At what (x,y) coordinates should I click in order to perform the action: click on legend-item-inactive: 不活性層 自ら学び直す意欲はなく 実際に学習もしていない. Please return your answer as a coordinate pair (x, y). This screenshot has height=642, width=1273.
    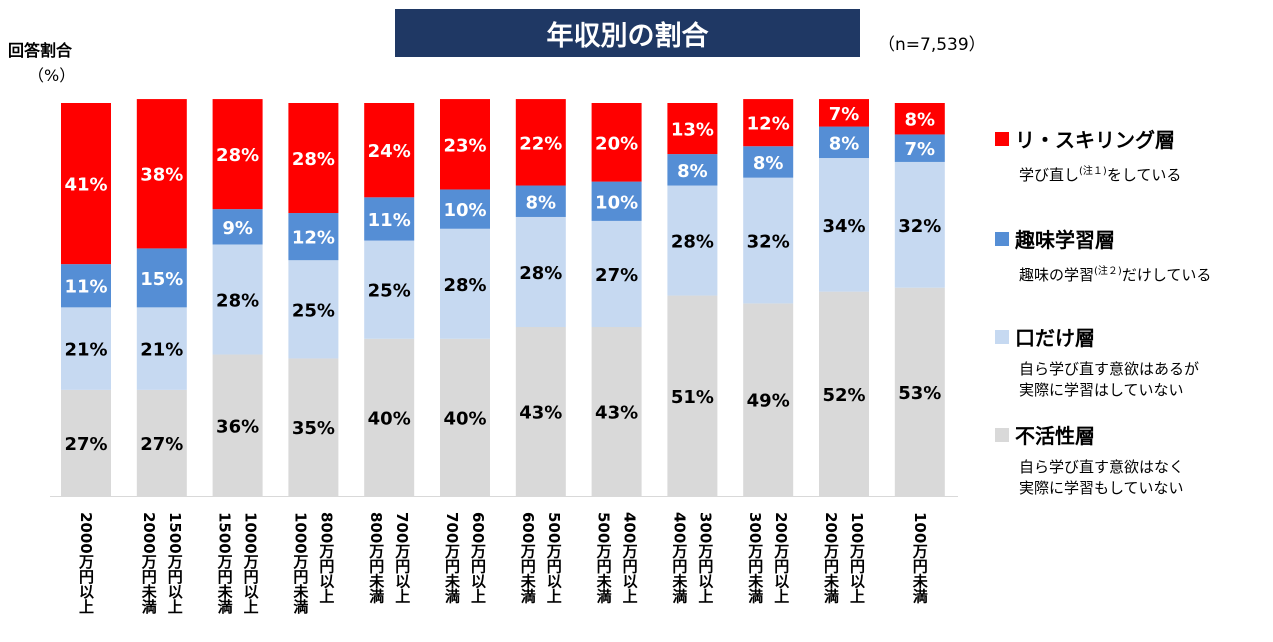
    Looking at the image, I should click on (1089, 459).